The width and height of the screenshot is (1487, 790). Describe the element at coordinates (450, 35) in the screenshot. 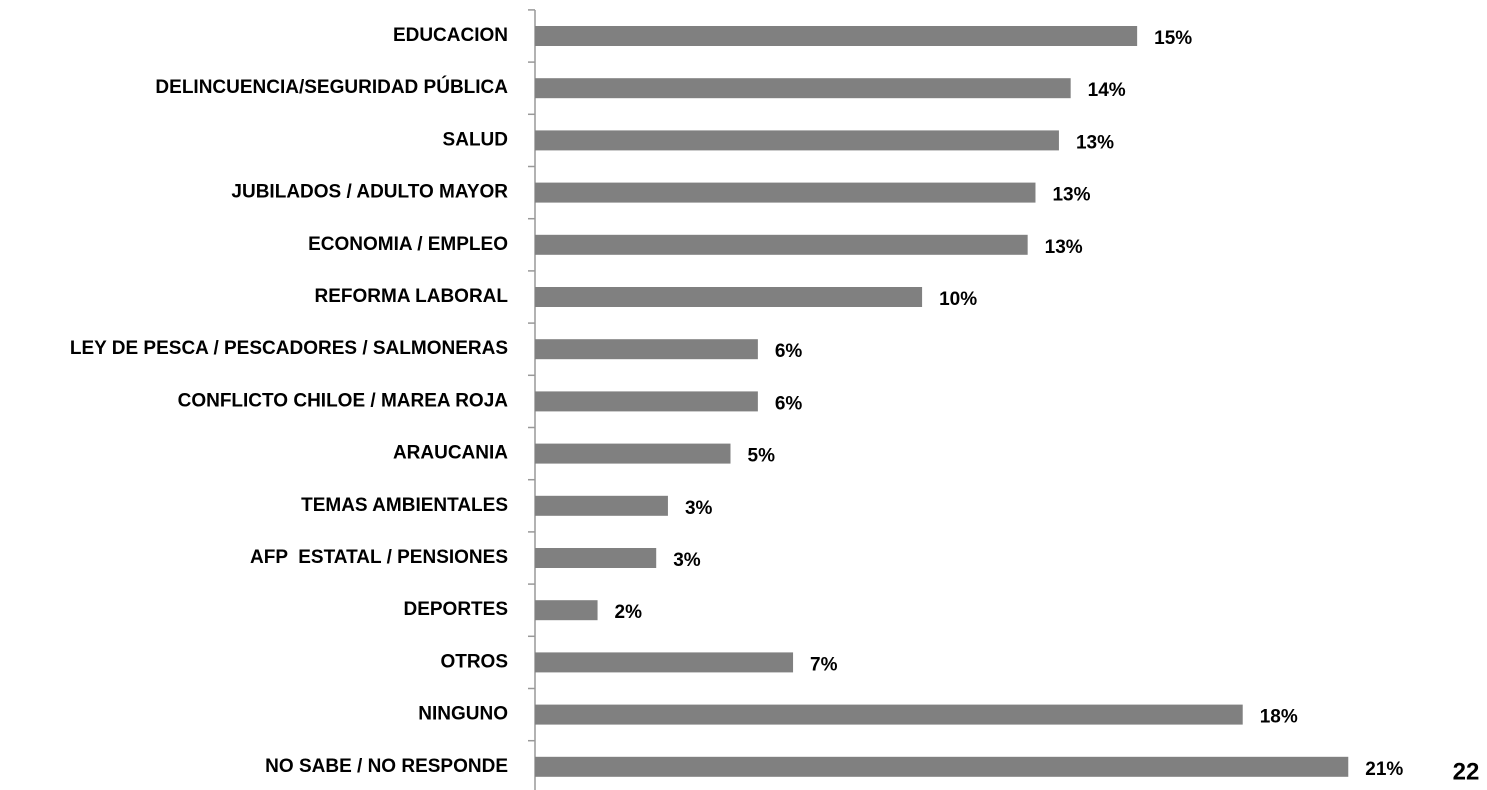

I see `category-label: EDUCACION` at that location.